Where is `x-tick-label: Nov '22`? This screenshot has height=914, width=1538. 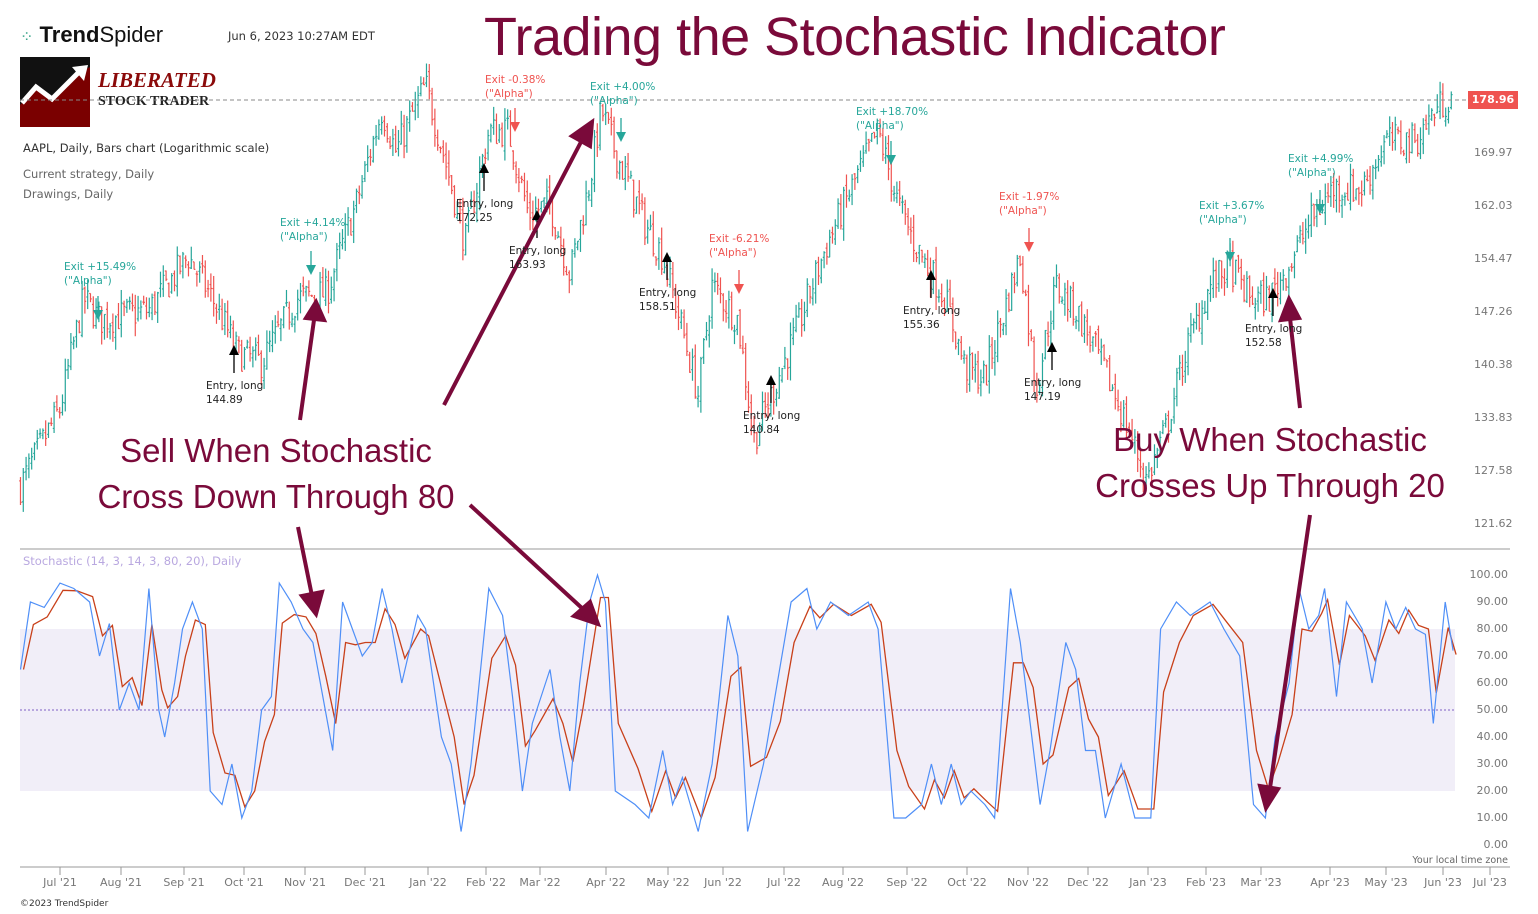 x-tick-label: Nov '22 is located at coordinates (1028, 882).